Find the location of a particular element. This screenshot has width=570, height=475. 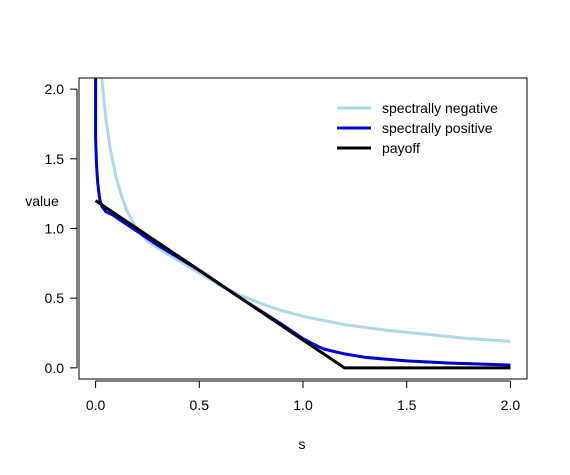

x-tick-label: 0.5 is located at coordinates (200, 405).